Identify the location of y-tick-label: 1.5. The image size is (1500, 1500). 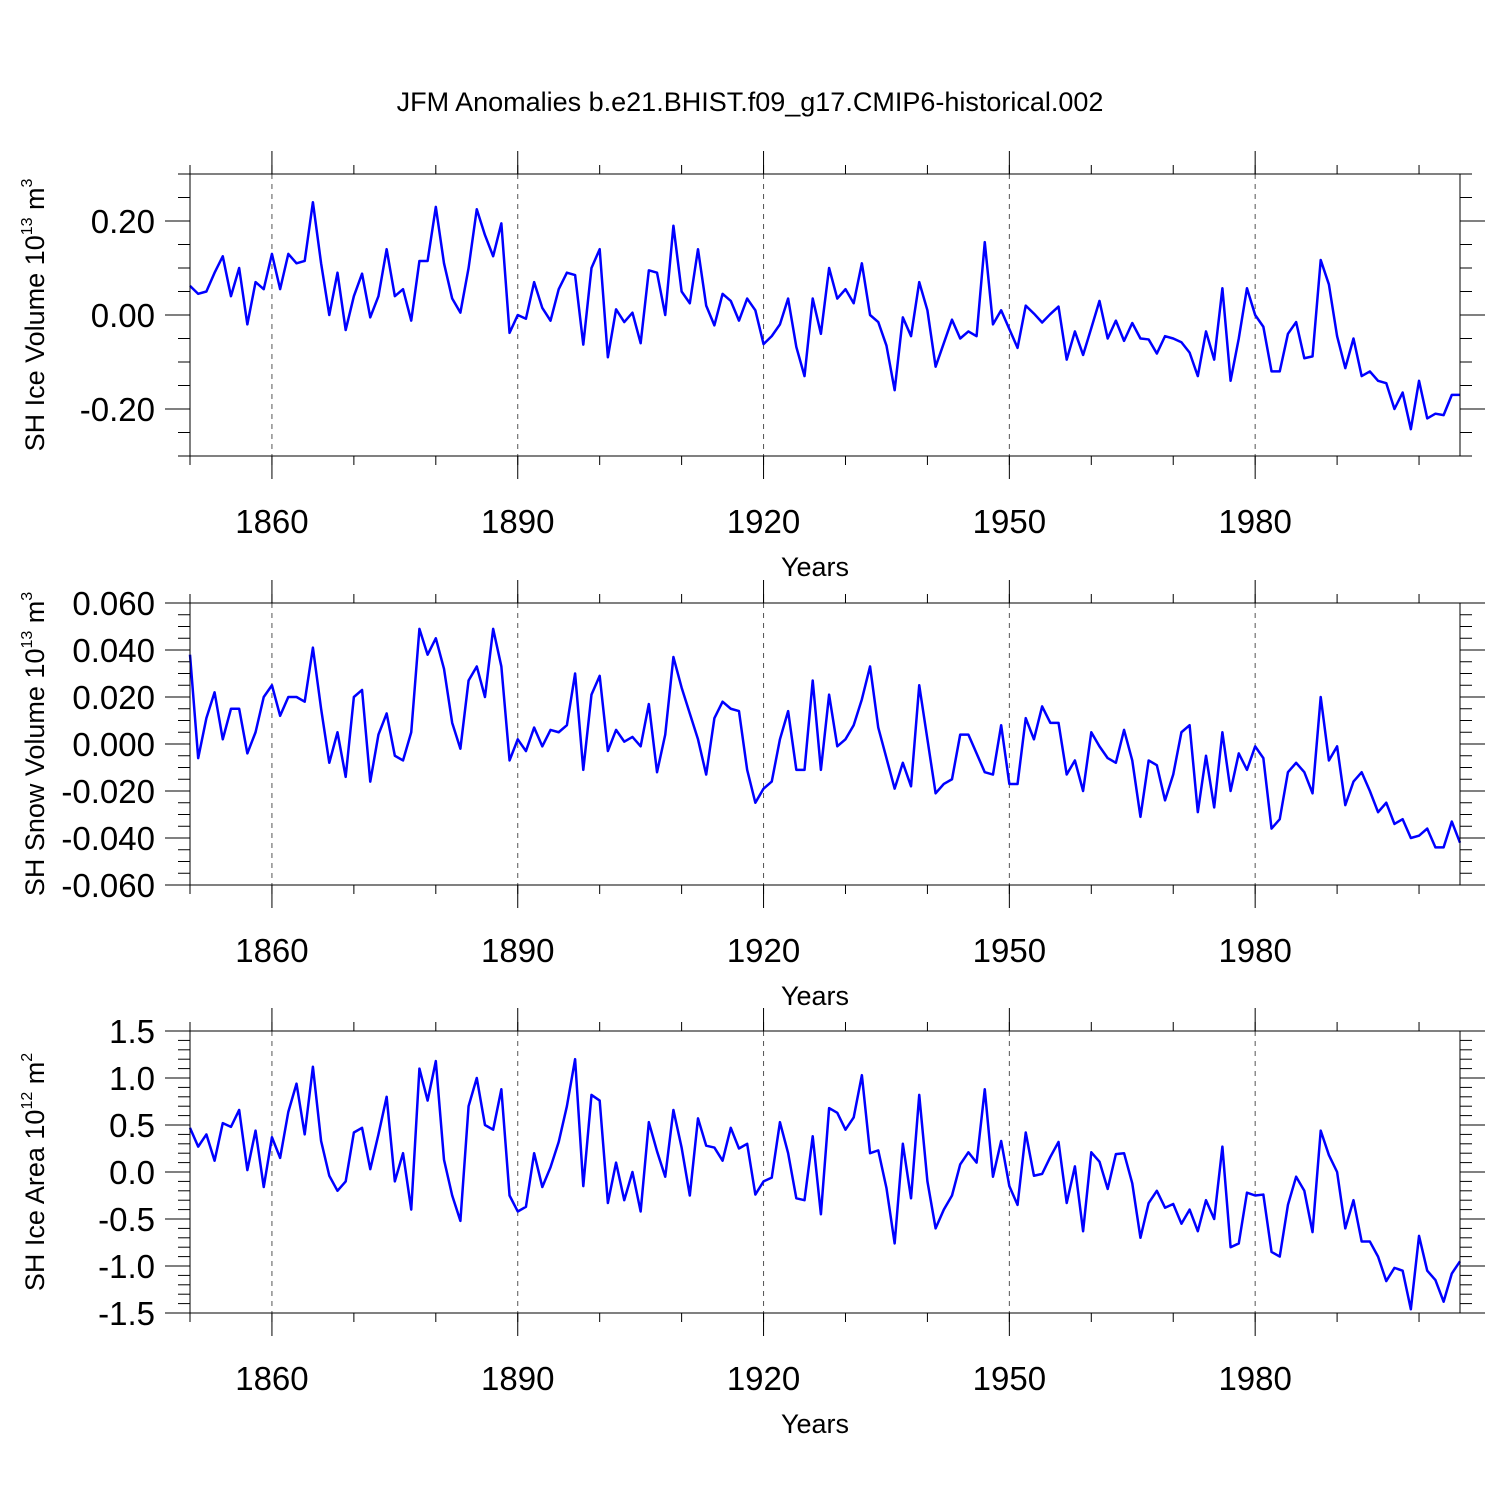
(132, 1031).